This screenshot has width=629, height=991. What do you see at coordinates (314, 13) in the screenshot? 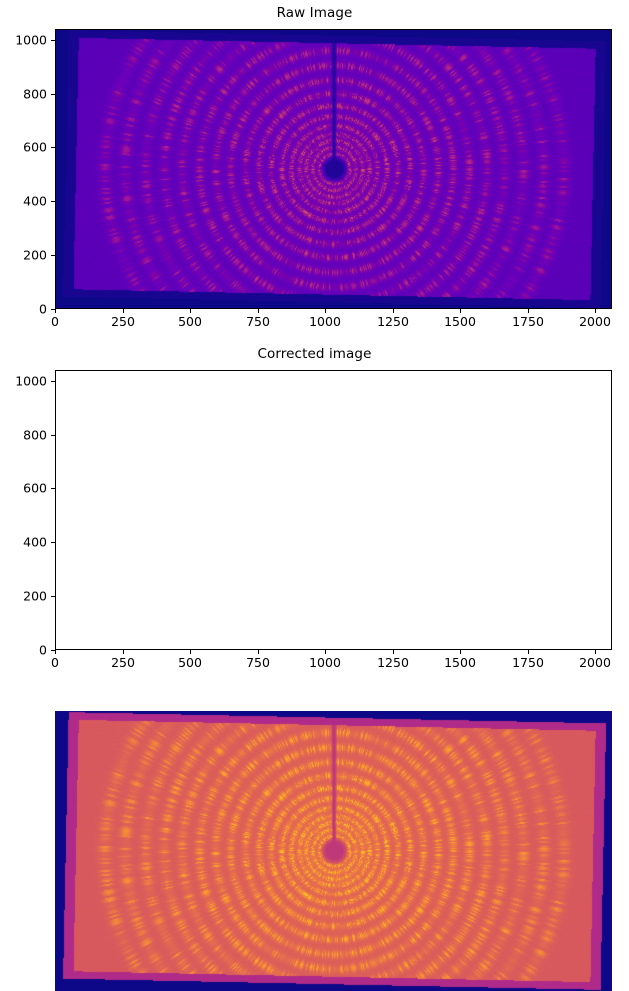
I see `panel-title-raw: Raw Image` at bounding box center [314, 13].